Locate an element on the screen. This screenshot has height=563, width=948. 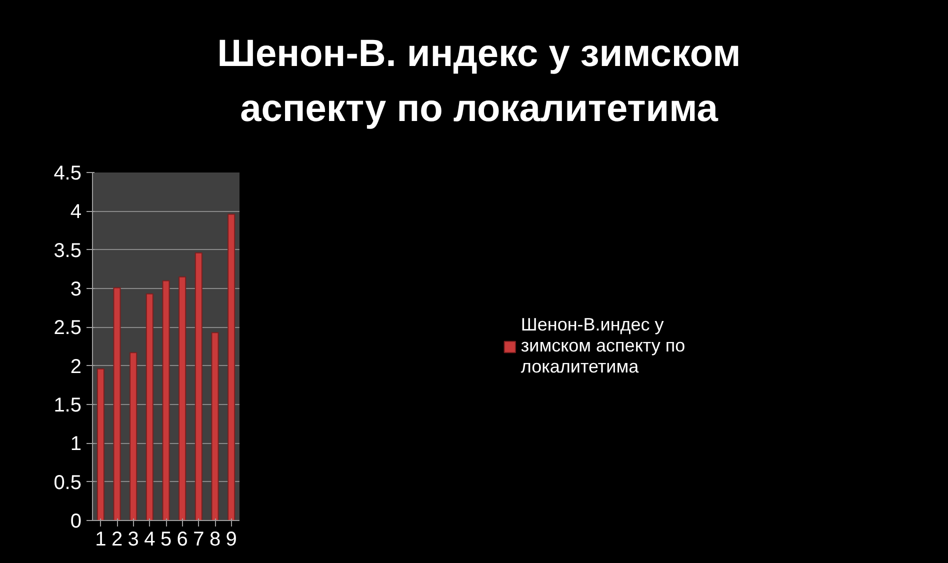
y-tick-label: 2.5 is located at coordinates (68, 328).